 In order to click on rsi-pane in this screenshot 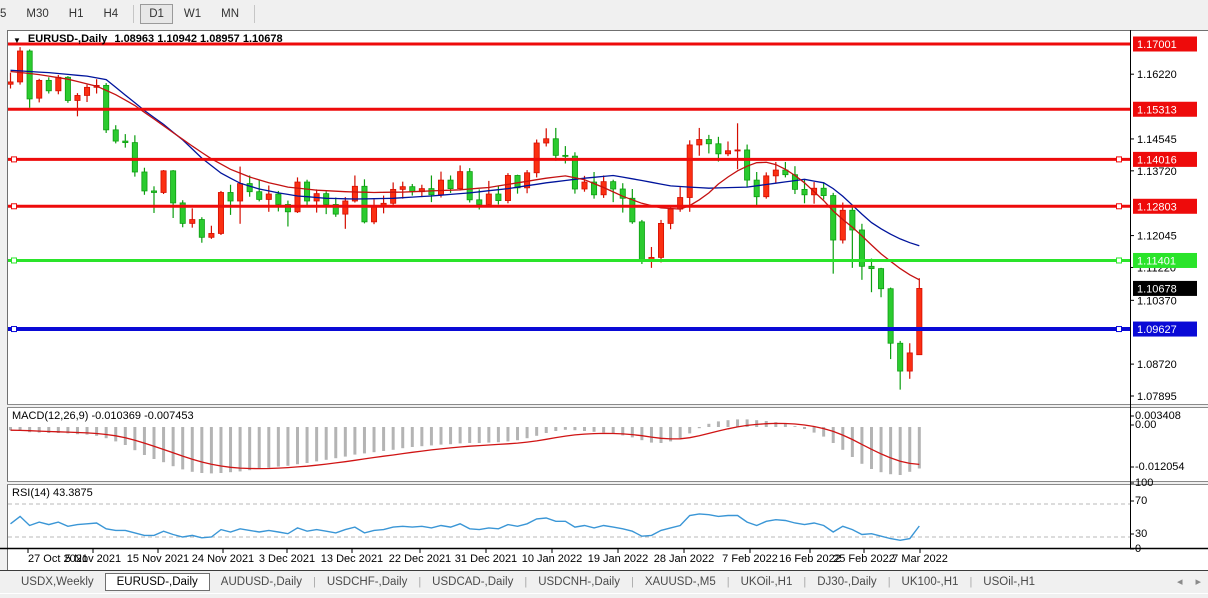, I will do `click(569, 522)`.